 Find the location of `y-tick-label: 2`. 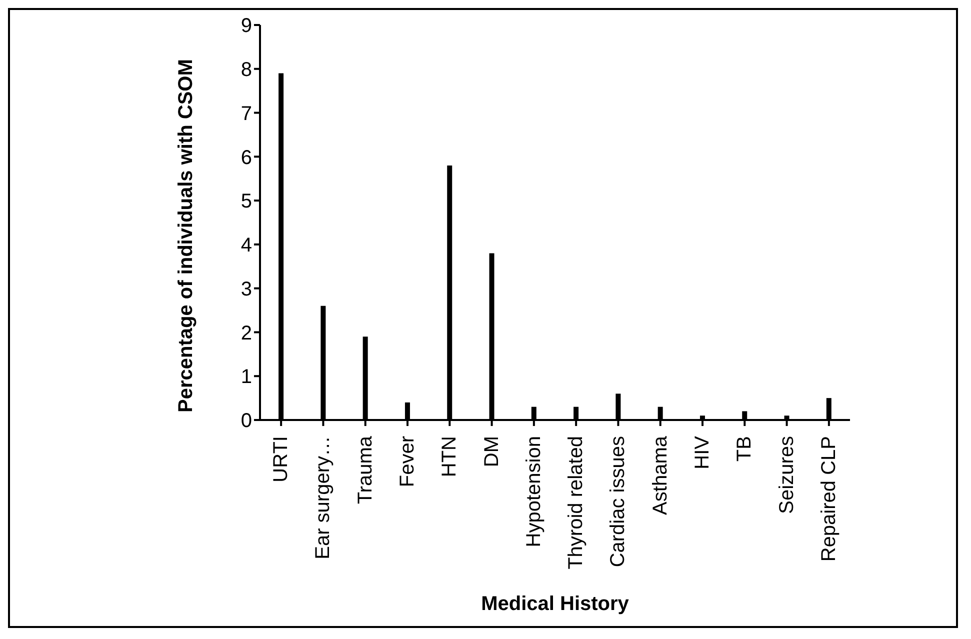

y-tick-label: 2 is located at coordinates (246, 333).